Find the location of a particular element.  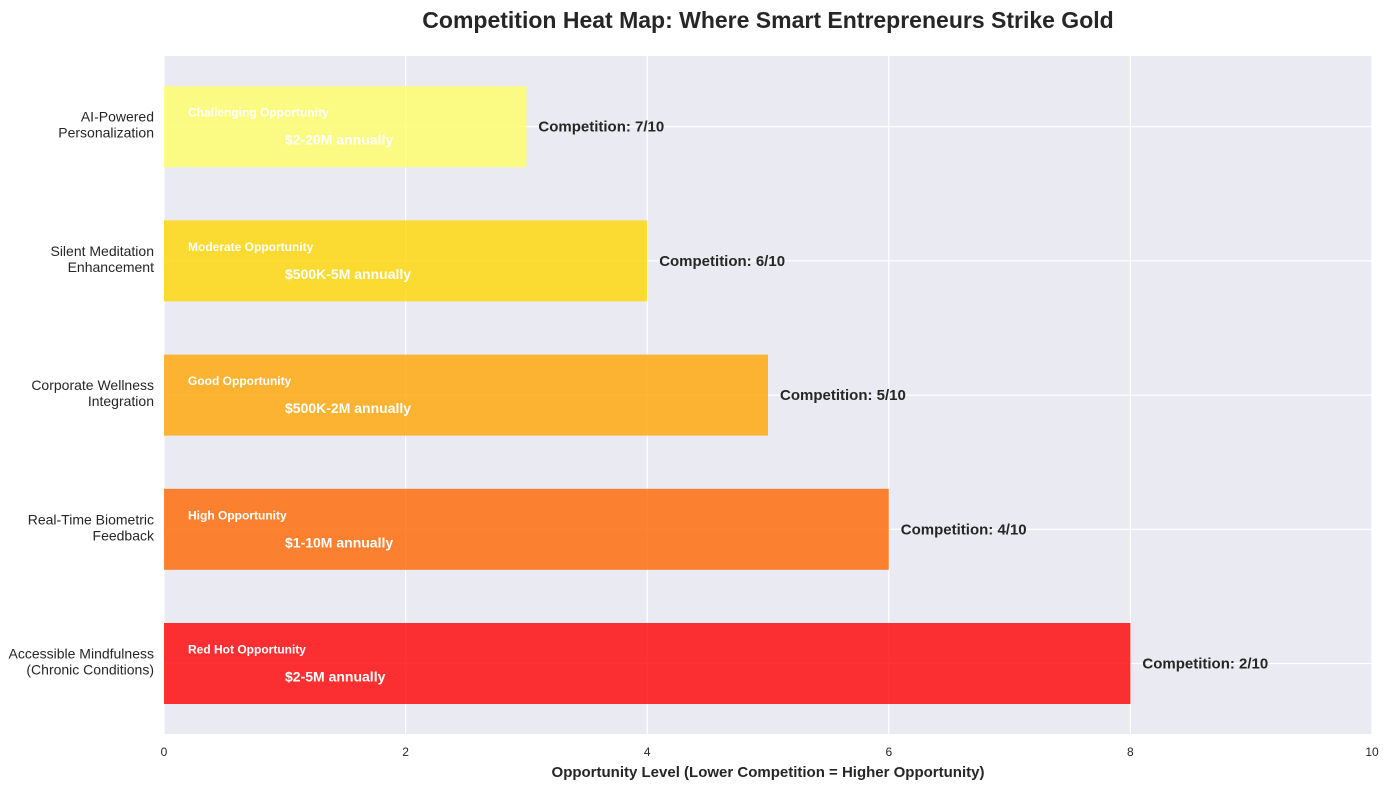

y-tick-label: AI-Powered Personalization is located at coordinates (106, 125).